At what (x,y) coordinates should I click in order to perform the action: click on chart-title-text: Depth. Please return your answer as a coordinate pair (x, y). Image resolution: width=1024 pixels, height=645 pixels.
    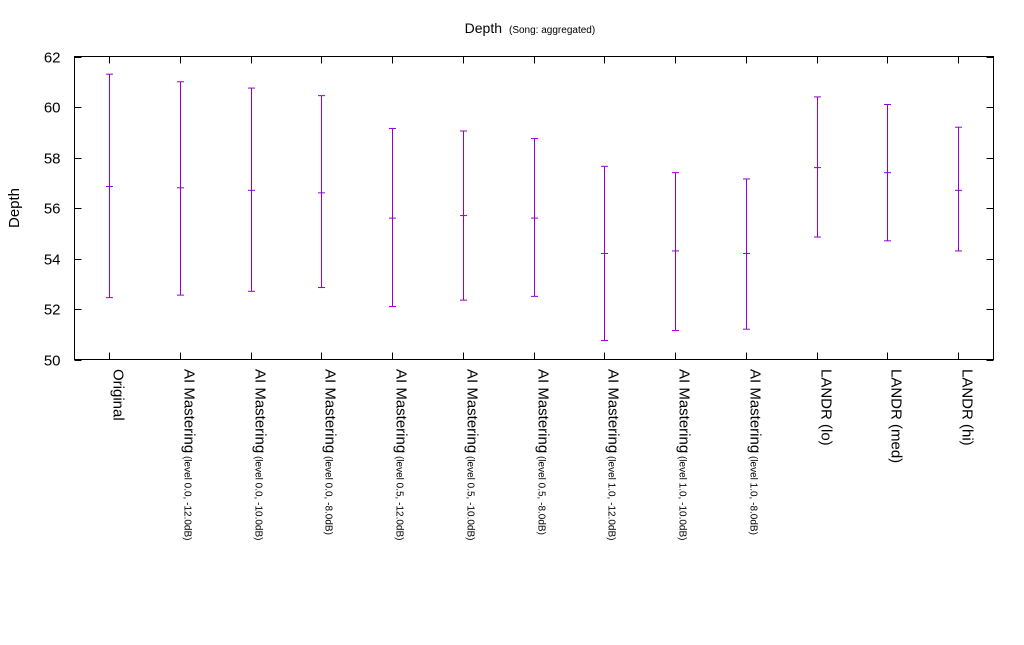
    Looking at the image, I should click on (483, 28).